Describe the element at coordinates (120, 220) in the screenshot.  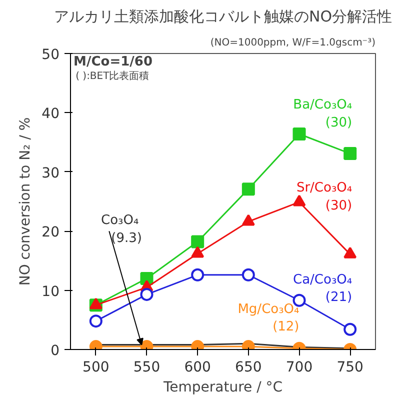
I see `text: Co₃O₄` at that location.